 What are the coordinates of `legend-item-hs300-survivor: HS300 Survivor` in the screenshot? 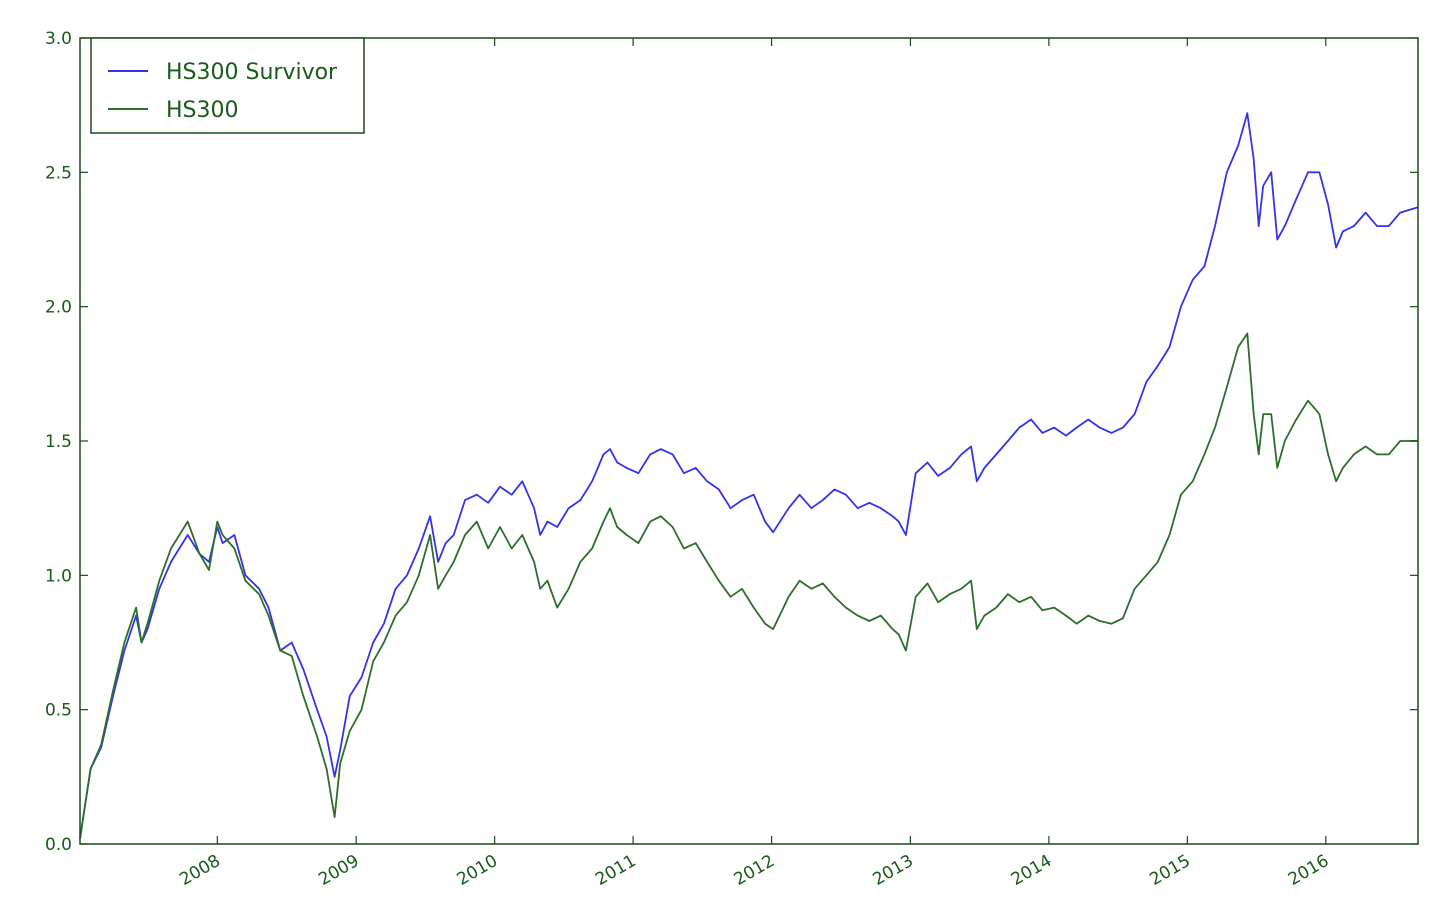 It's located at (223, 72).